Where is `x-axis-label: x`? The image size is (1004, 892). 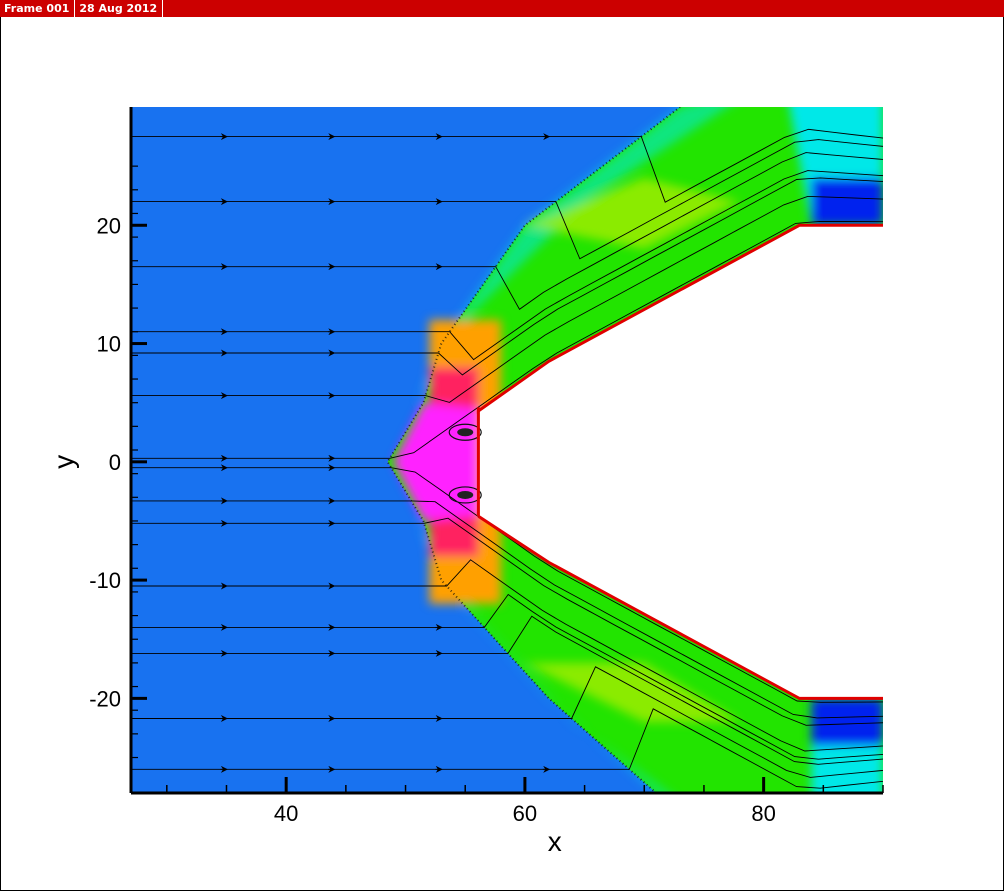 x-axis-label: x is located at coordinates (555, 841).